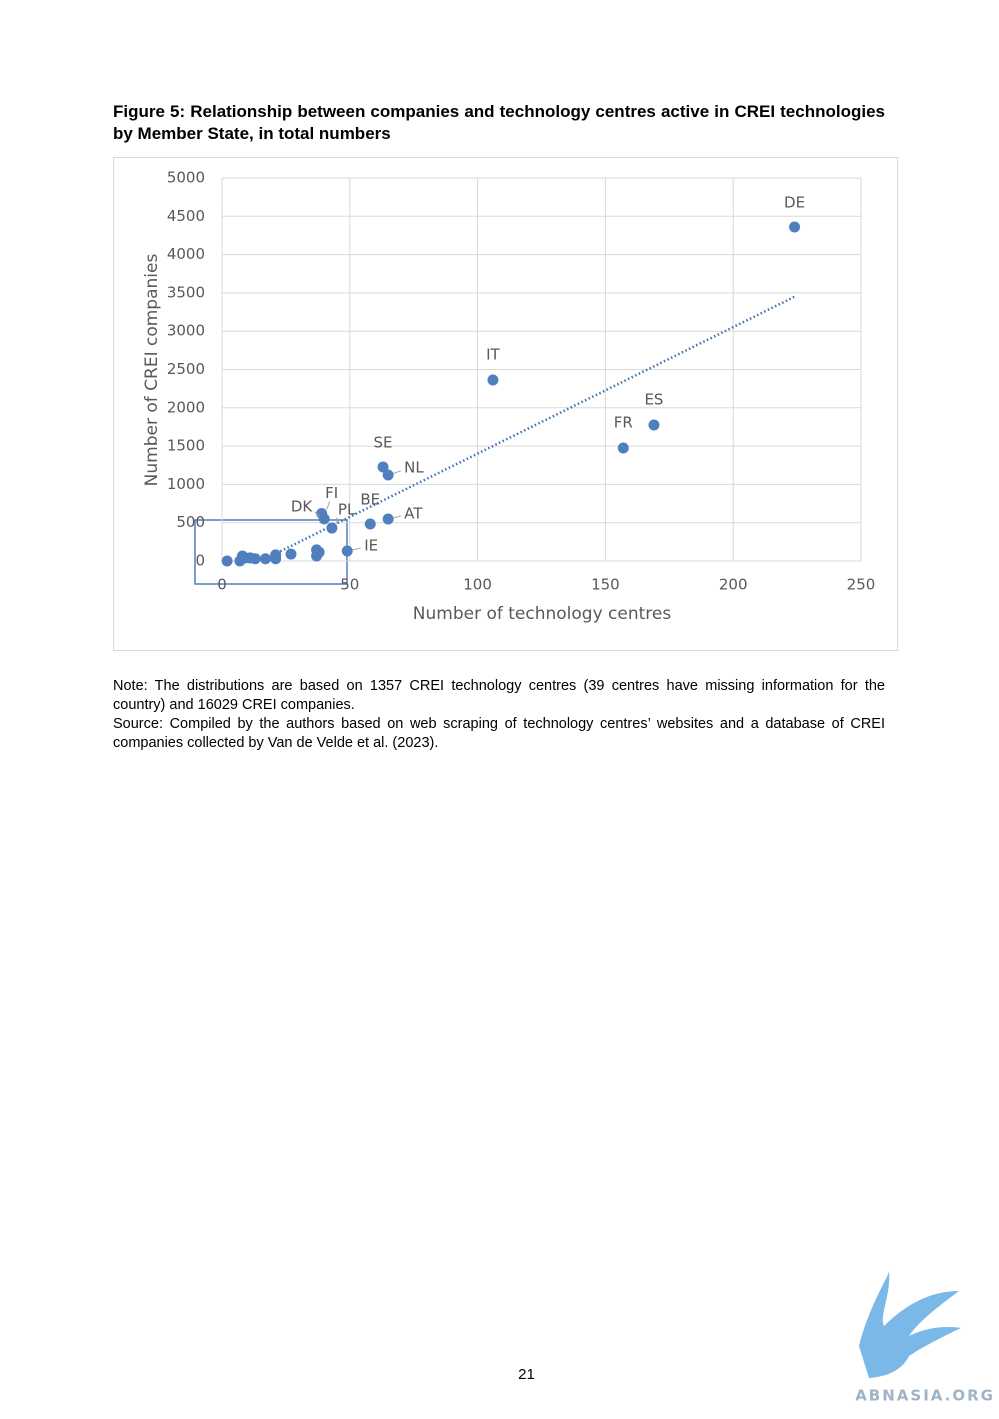 The width and height of the screenshot is (999, 1419). What do you see at coordinates (347, 510) in the screenshot?
I see `point-label: PL` at bounding box center [347, 510].